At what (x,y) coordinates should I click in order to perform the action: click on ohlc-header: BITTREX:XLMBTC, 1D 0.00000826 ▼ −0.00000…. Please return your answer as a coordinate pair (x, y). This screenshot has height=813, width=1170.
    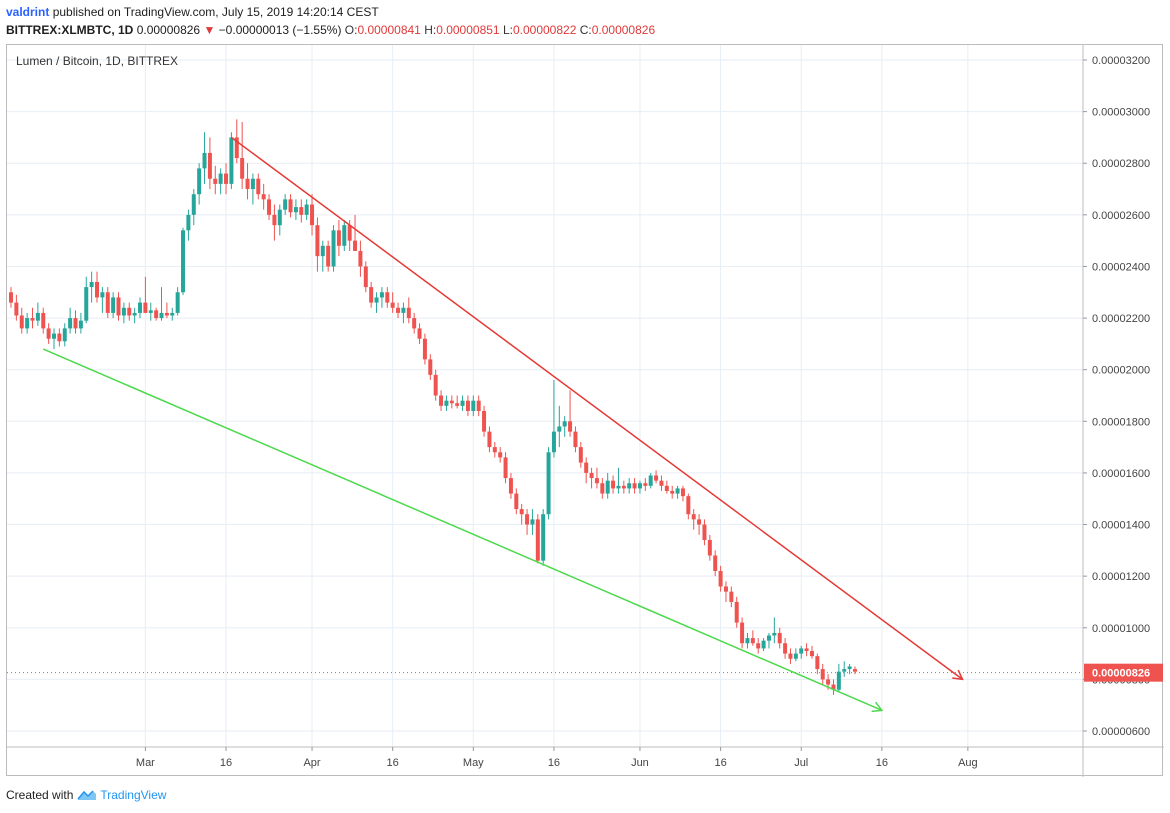
    Looking at the image, I should click on (330, 30).